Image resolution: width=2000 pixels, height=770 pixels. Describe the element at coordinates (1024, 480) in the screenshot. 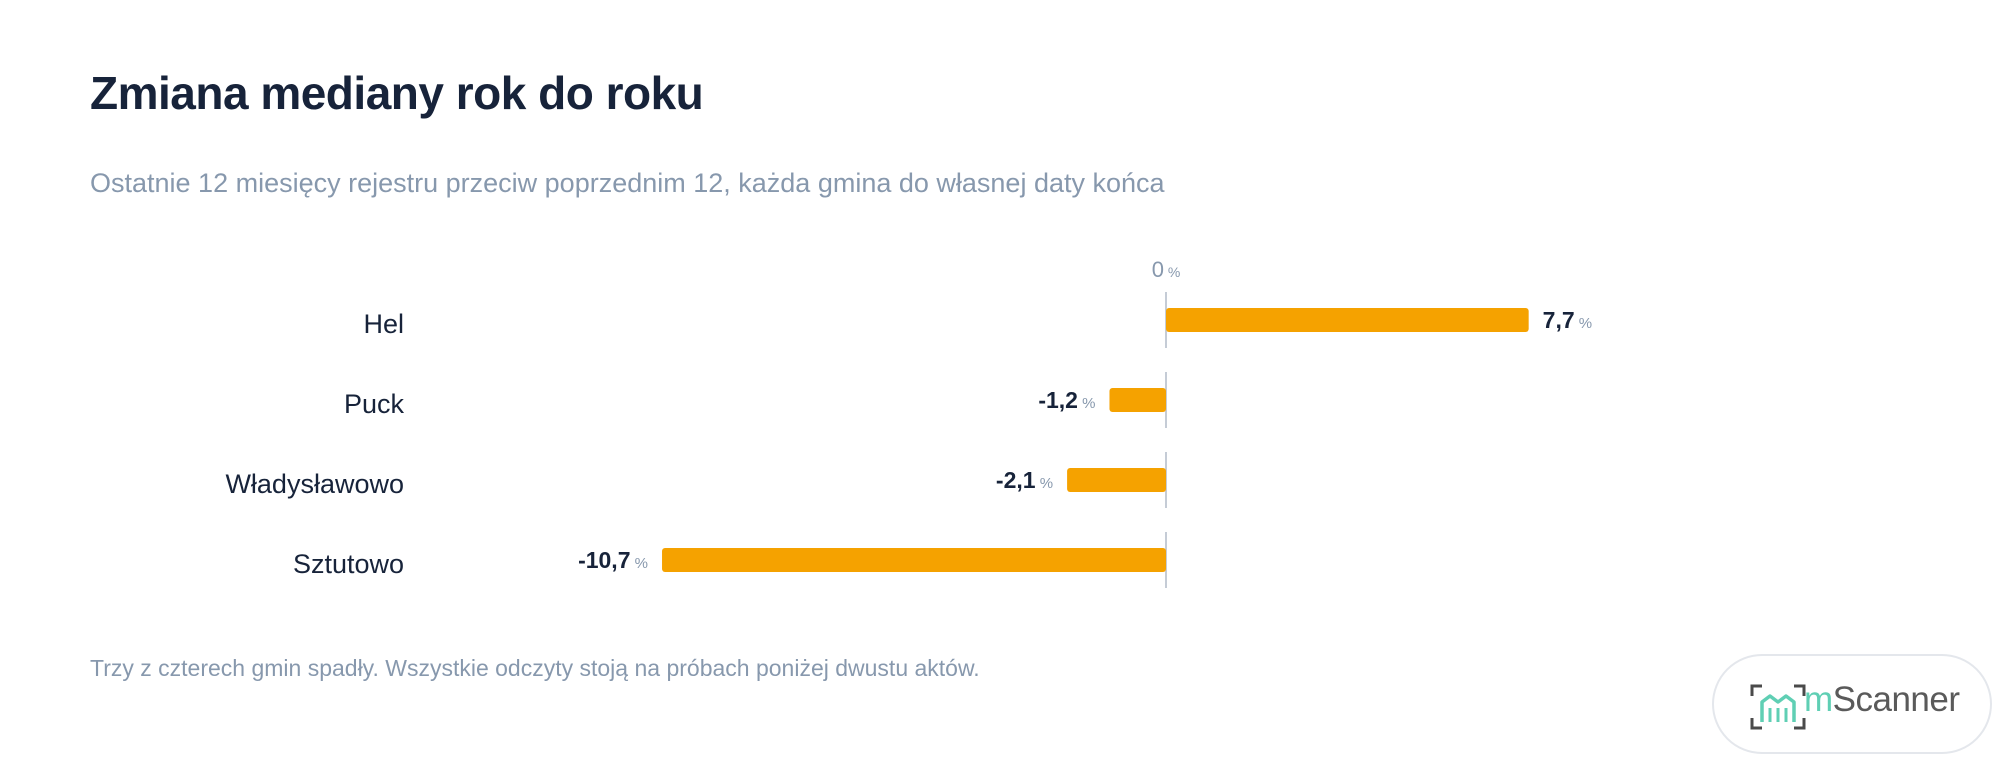

I see `value-label: -2,1 %` at that location.